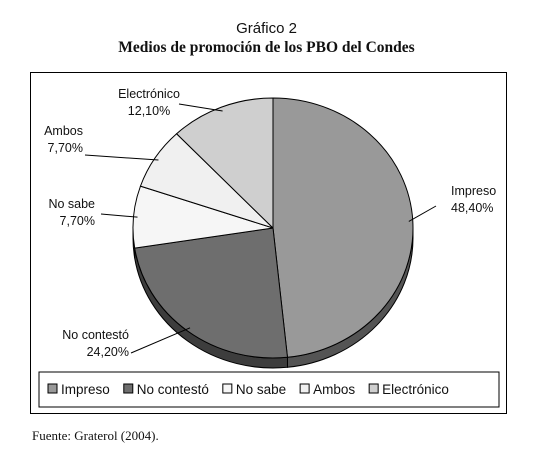 The width and height of the screenshot is (533, 460). What do you see at coordinates (71, 204) in the screenshot?
I see `slice-label-no-sabe: No sabe` at bounding box center [71, 204].